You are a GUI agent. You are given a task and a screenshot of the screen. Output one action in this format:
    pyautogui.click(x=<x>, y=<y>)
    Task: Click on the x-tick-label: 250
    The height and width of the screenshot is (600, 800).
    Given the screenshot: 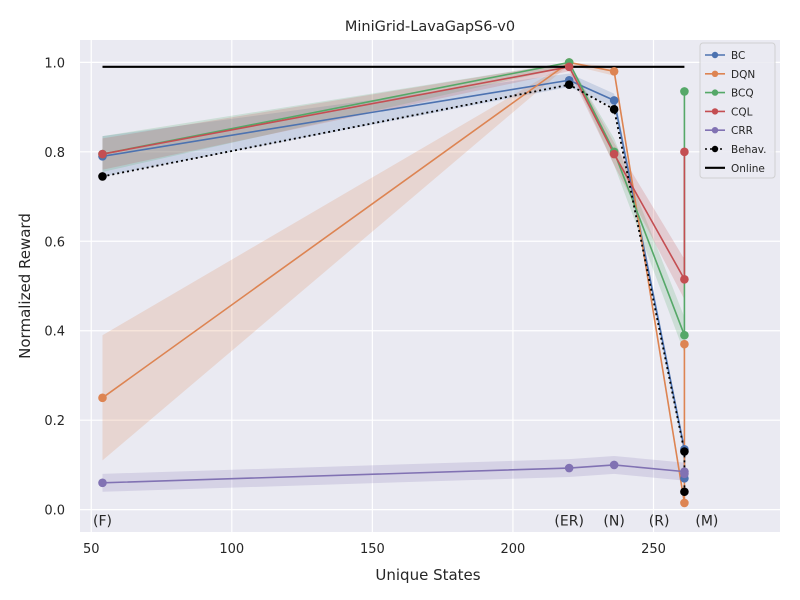 What is the action you would take?
    pyautogui.click(x=653, y=549)
    